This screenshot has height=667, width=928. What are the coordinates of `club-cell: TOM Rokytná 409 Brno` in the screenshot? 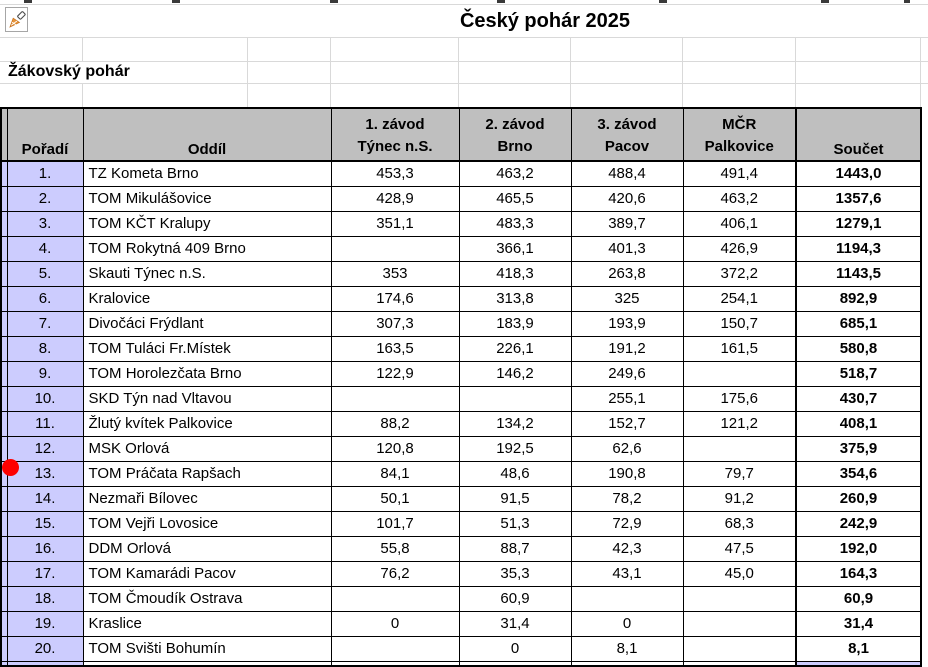 It's located at (207, 249).